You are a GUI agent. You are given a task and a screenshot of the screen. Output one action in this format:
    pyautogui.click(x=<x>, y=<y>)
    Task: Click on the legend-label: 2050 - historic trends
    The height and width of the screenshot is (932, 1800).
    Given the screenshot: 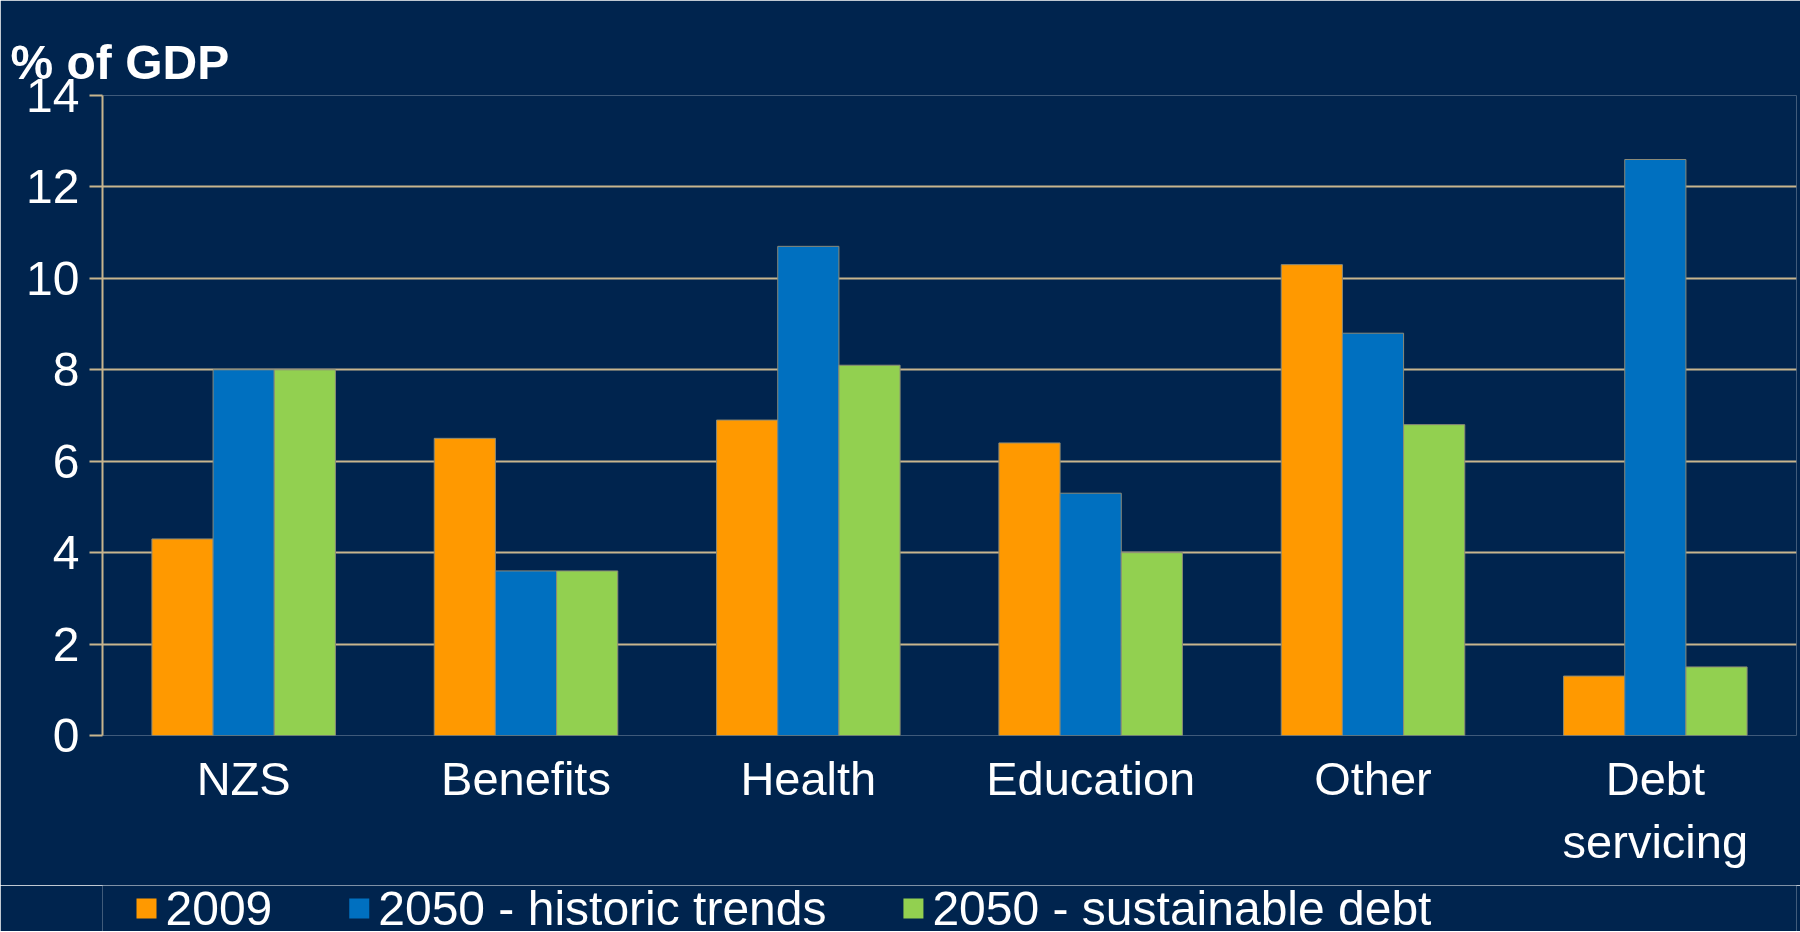 What is the action you would take?
    pyautogui.click(x=602, y=907)
    